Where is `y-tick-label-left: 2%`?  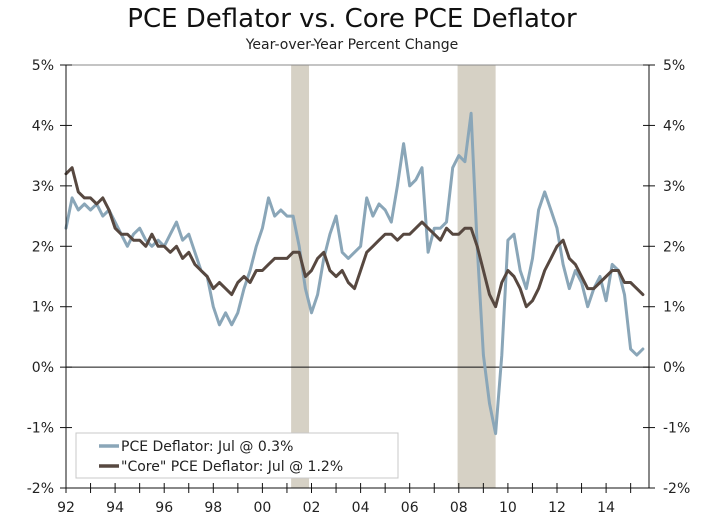 y-tick-label-left: 2% is located at coordinates (43, 247).